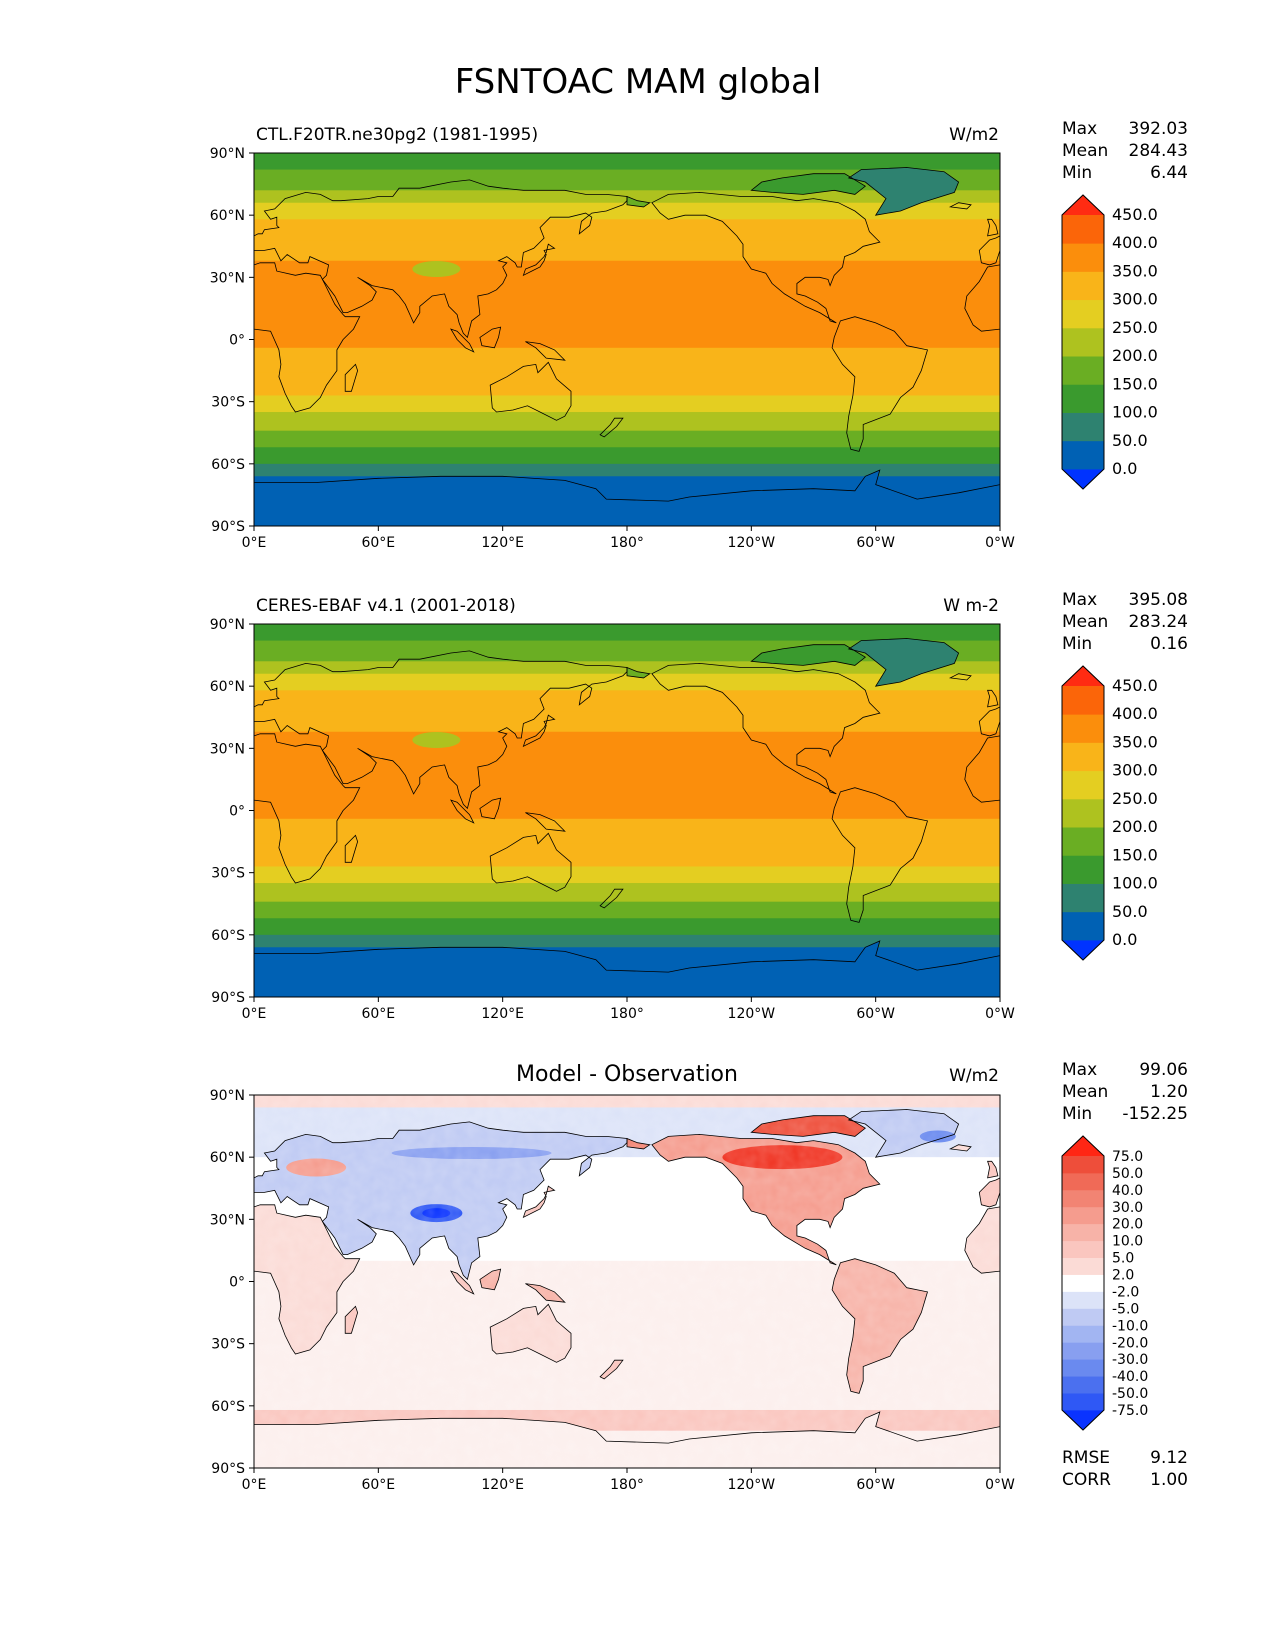 The image size is (1275, 1650). What do you see at coordinates (1130, 1360) in the screenshot?
I see `colorbar-tick-label: -30.0` at bounding box center [1130, 1360].